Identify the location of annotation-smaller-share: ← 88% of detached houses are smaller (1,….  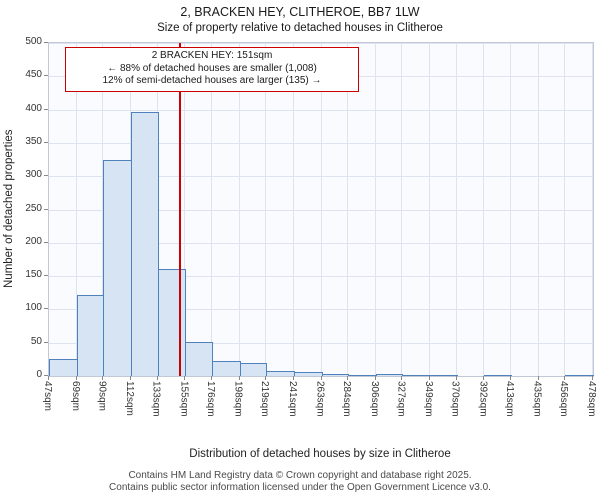
(212, 68).